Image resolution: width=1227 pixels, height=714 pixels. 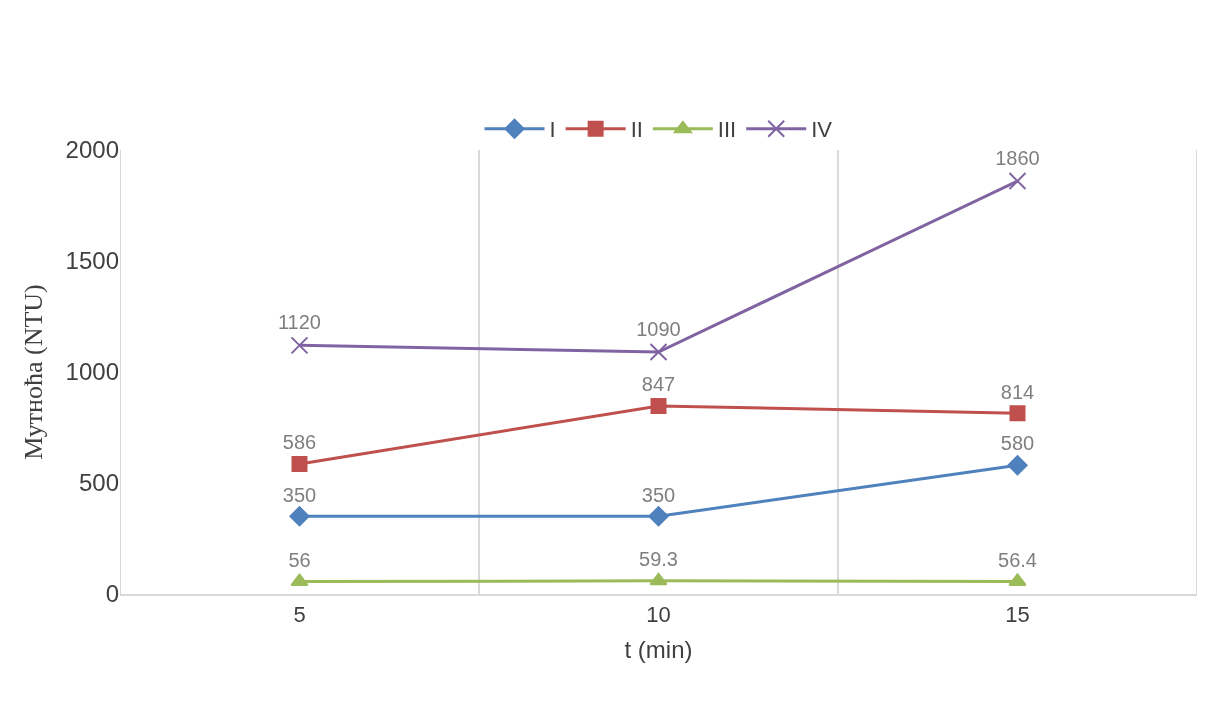 What do you see at coordinates (658, 559) in the screenshot?
I see `data-label: 59.3` at bounding box center [658, 559].